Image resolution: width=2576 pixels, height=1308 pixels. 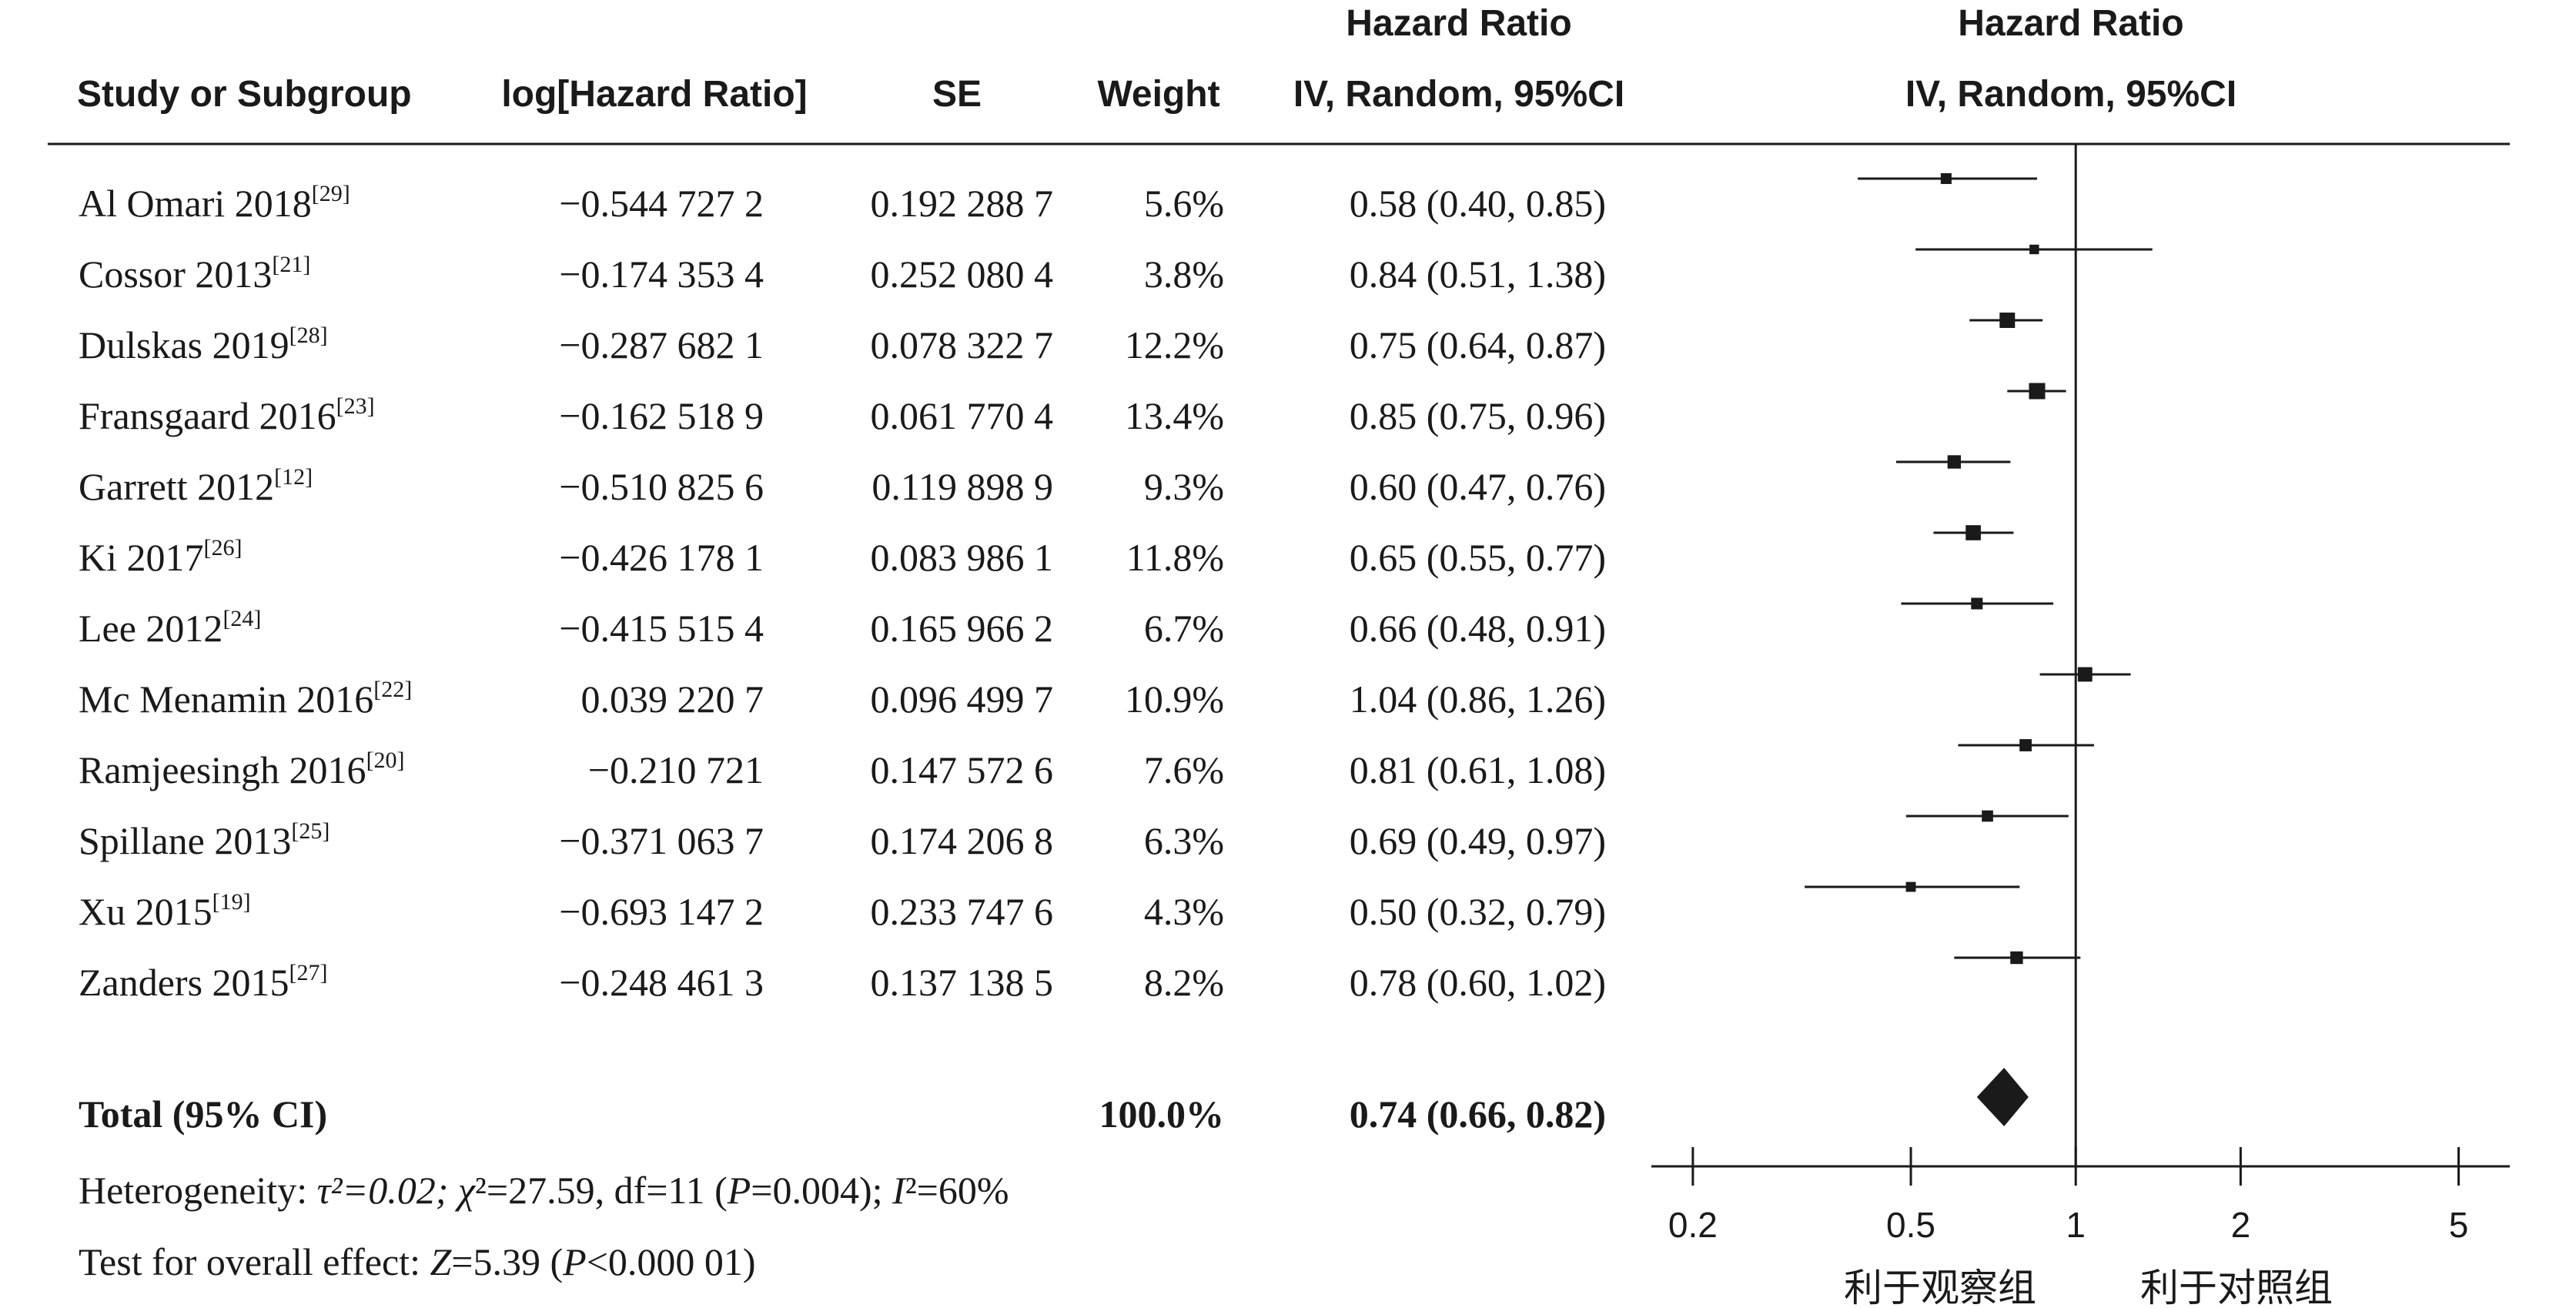 I want to click on hr-ci-value: 0.85 (0.75, 0.96), so click(x=1478, y=416).